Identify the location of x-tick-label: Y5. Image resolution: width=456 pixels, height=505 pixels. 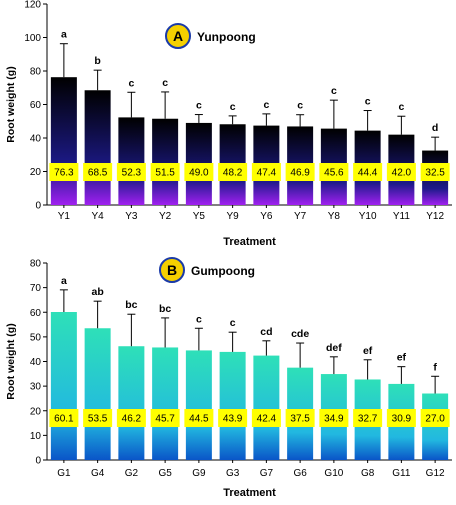
(199, 216).